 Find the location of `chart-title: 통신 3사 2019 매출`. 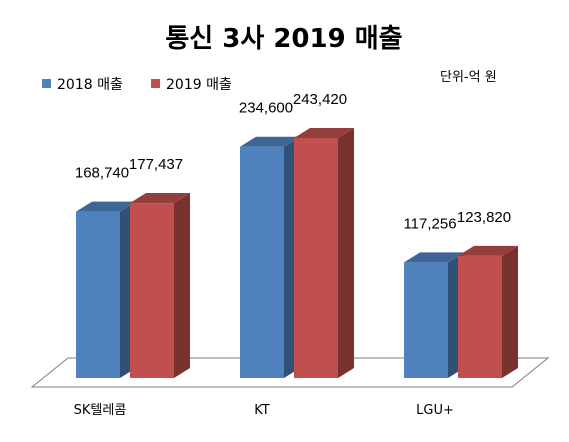

chart-title: 통신 3사 2019 매출 is located at coordinates (283, 39).